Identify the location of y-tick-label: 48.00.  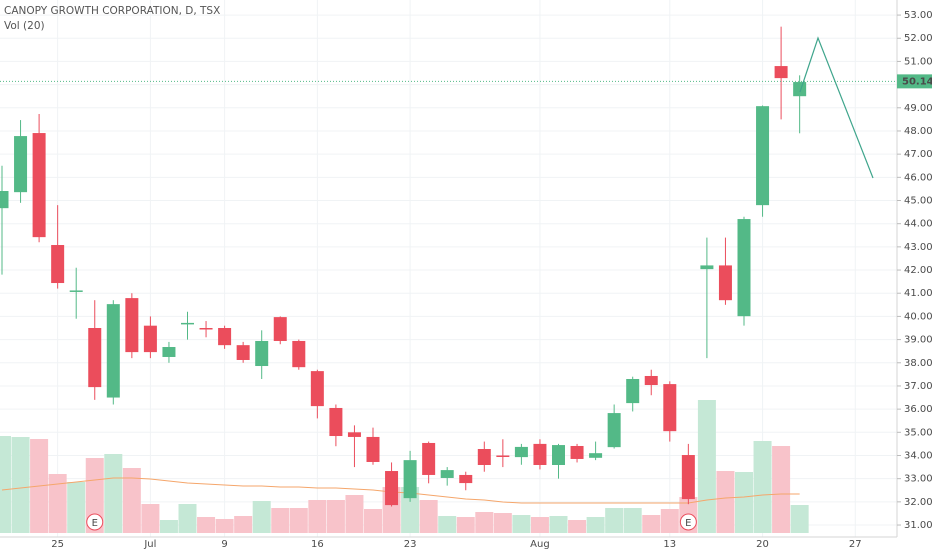
(918, 131).